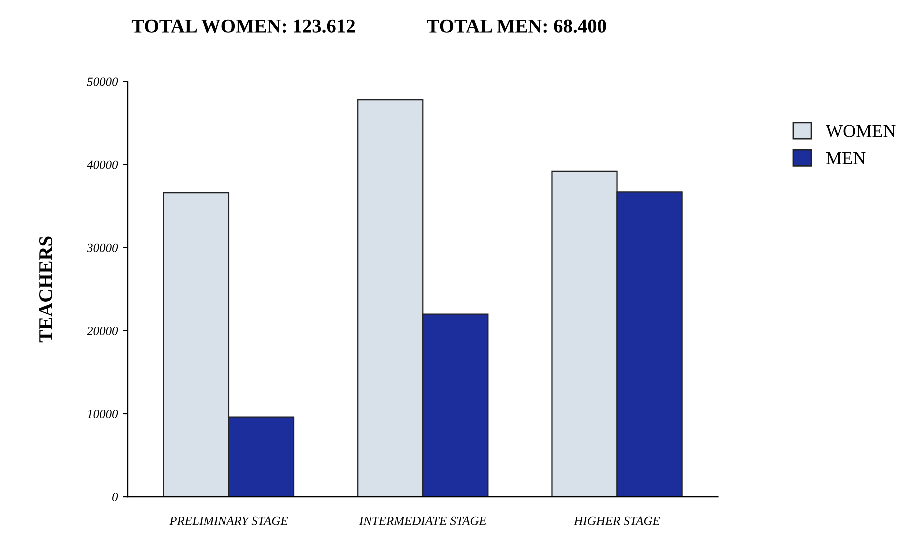  What do you see at coordinates (229, 521) in the screenshot?
I see `x-tick-label: PRELIMINARY STAGE` at bounding box center [229, 521].